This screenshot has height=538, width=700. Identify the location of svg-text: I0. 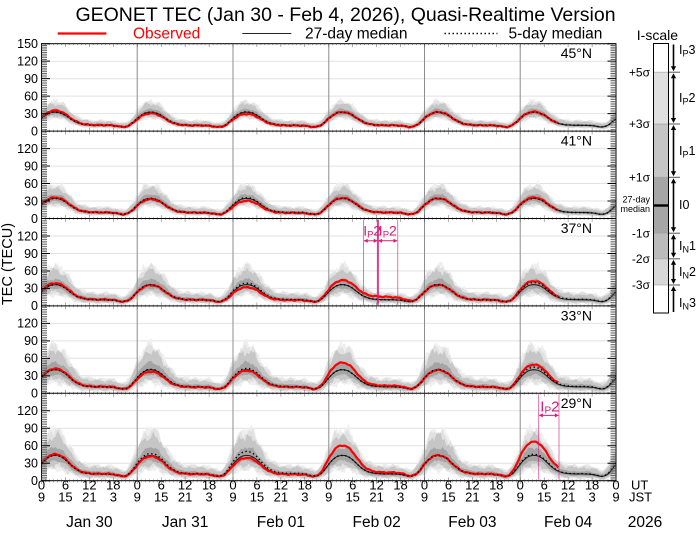
(684, 205).